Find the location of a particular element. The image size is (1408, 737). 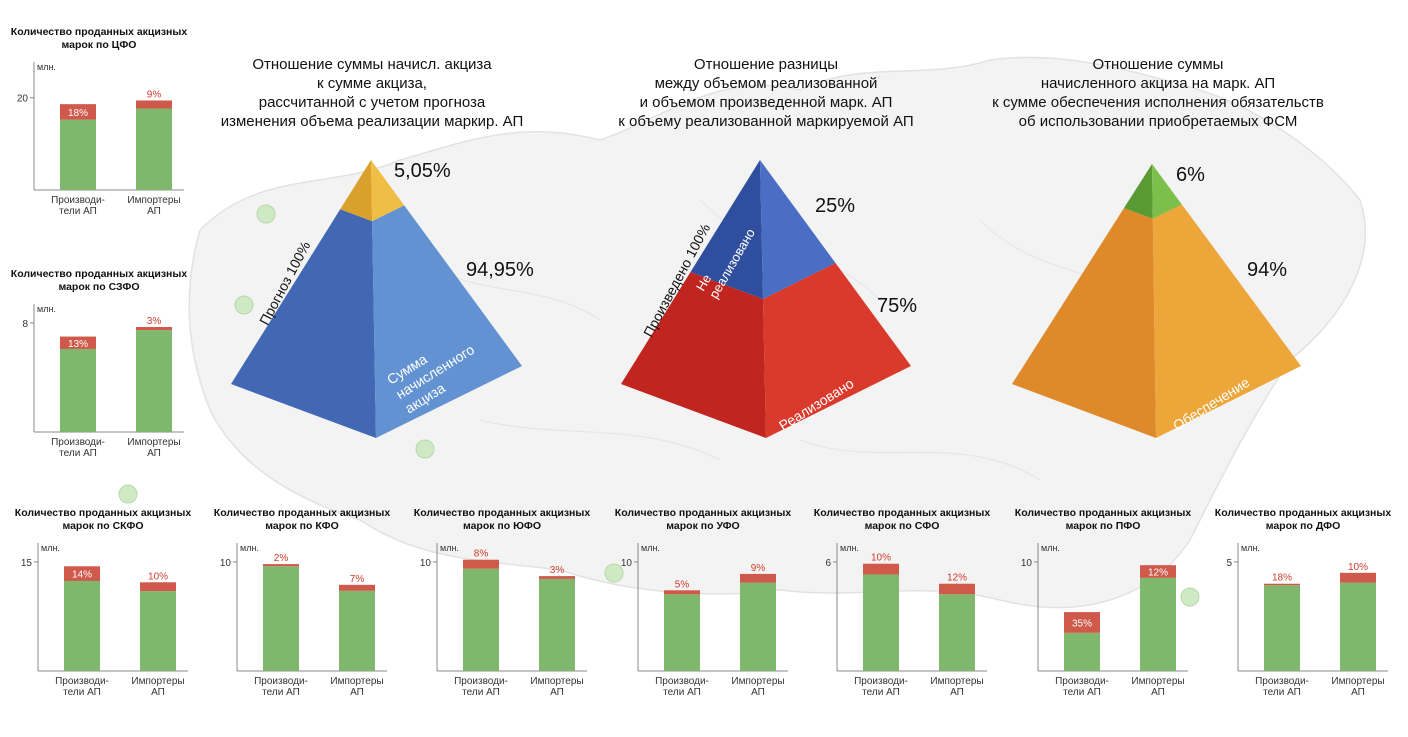

bar-percent-label: 18% is located at coordinates (78, 113).